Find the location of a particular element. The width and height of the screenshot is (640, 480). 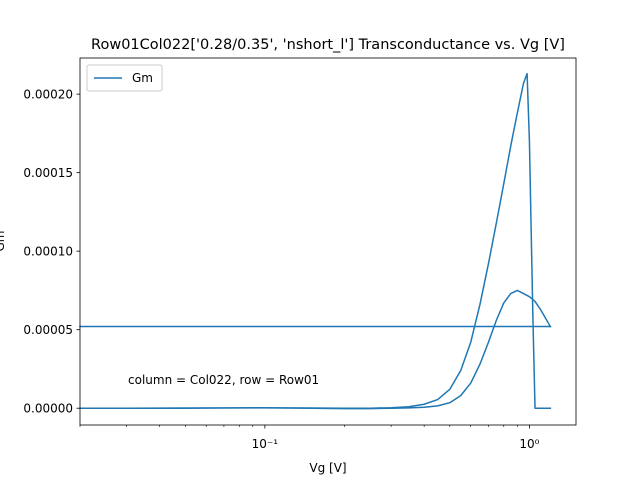

x-axis: 10⁻¹ 10⁰ is located at coordinates (309, 438).